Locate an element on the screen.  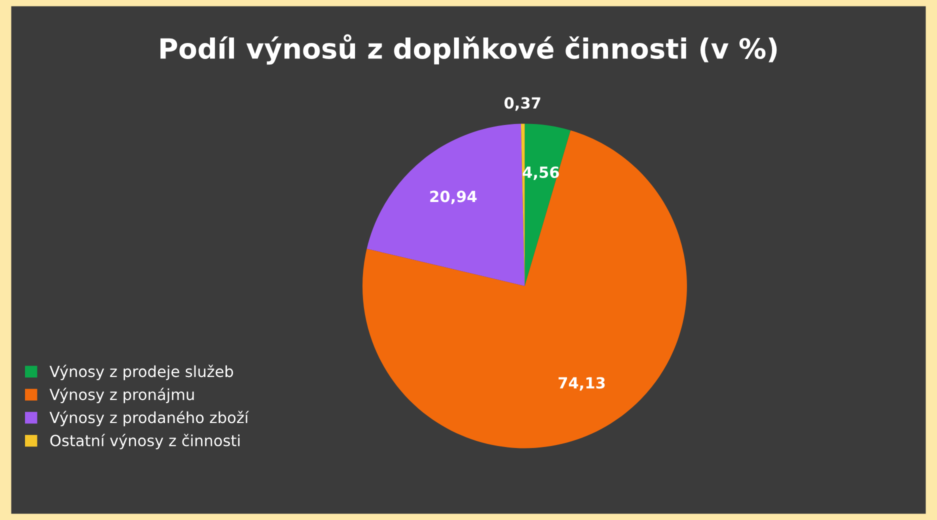
data-label: 20,94 is located at coordinates (453, 197).